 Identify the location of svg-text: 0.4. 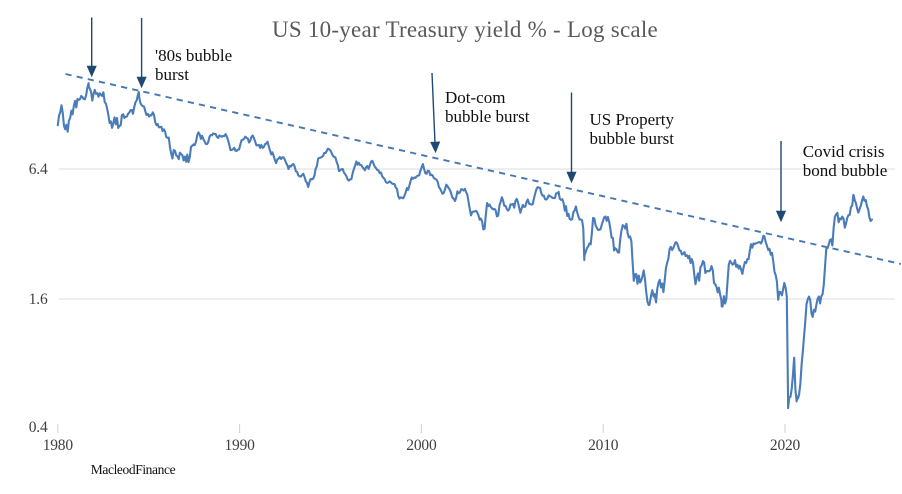
(38, 427).